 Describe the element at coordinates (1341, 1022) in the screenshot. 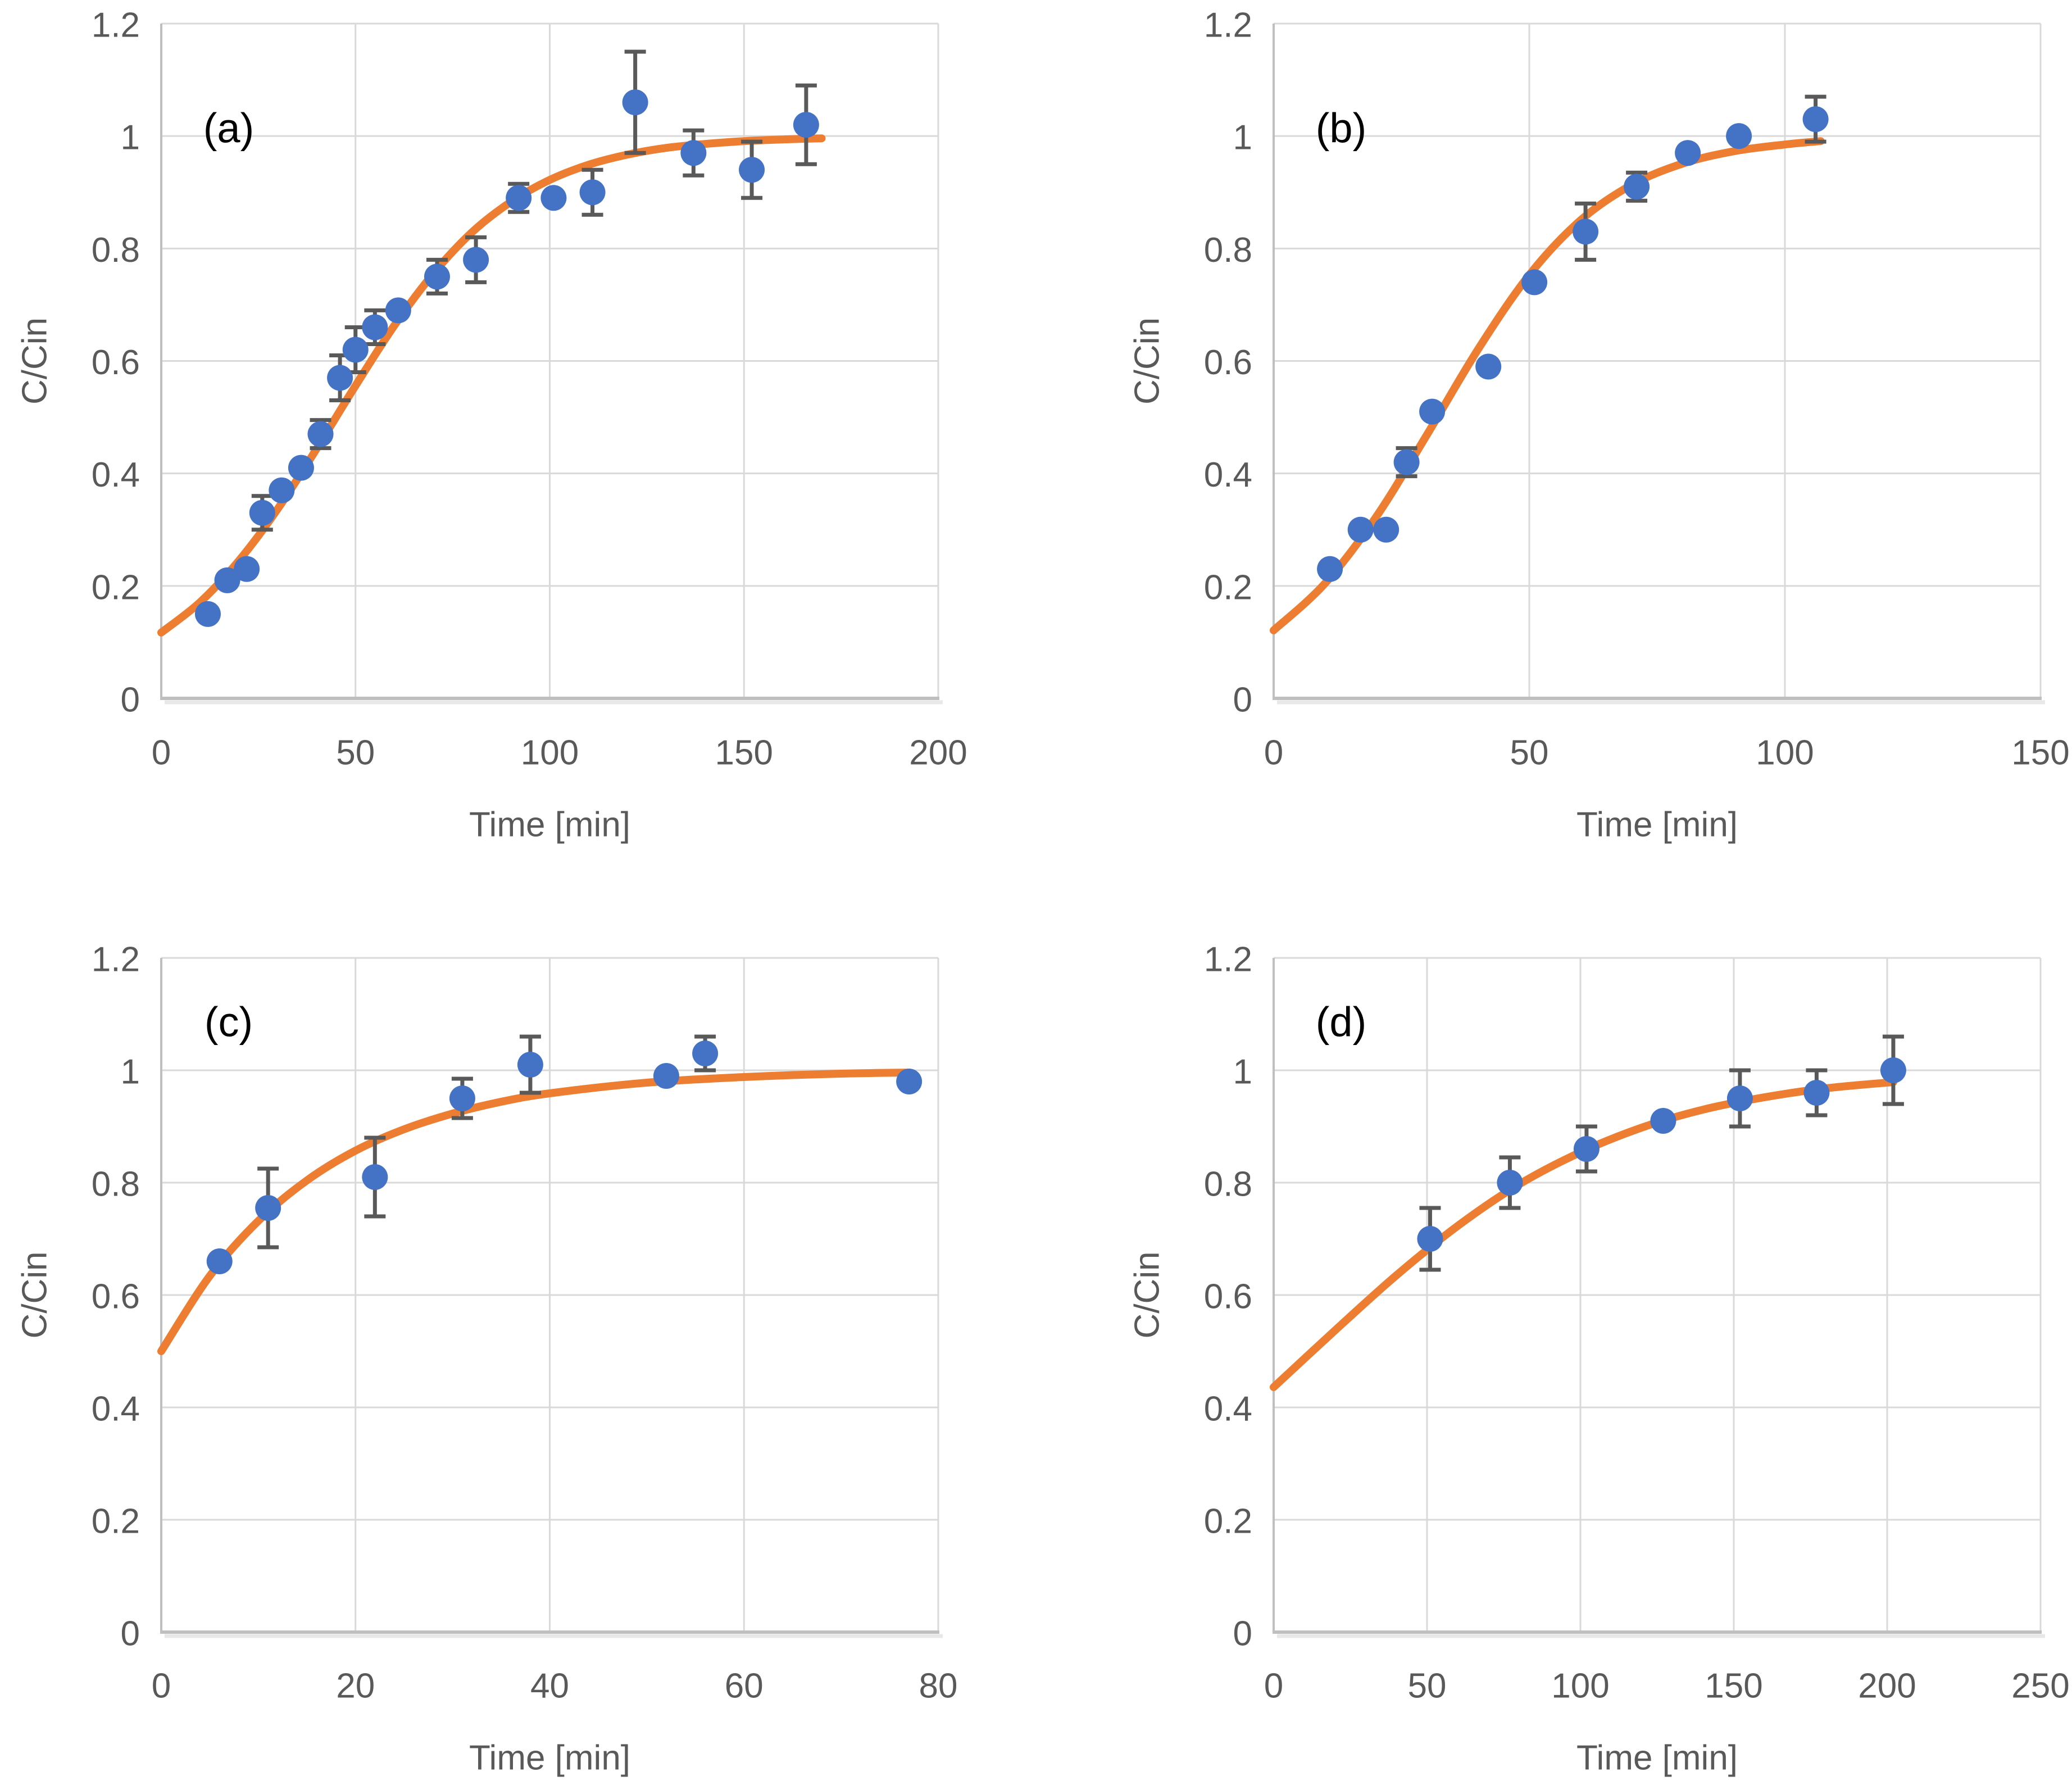

I see `panel-letter: (d)` at that location.